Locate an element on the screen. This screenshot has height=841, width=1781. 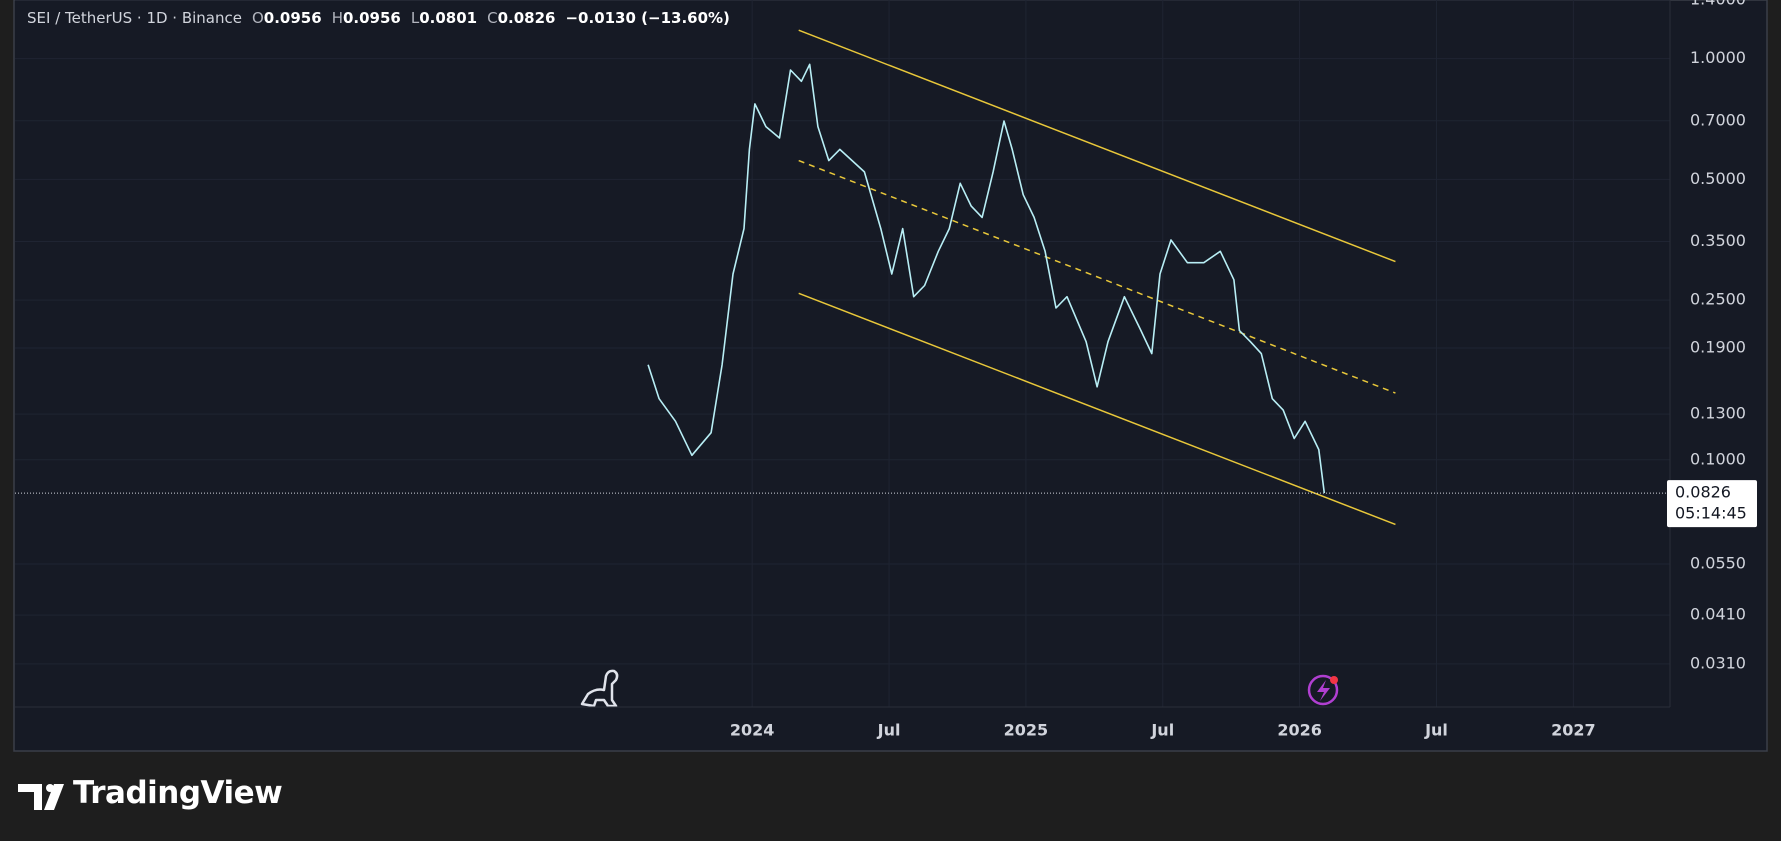
ohlc-value: 0.0826 is located at coordinates (526, 18).